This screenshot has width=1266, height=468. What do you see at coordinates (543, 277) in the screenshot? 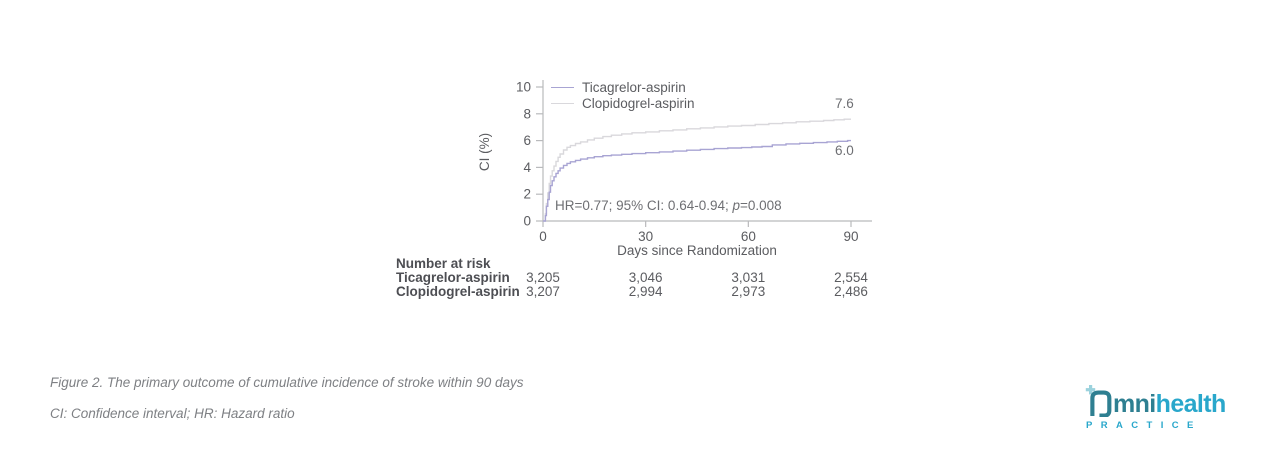
I see `nar-value: 3,205` at bounding box center [543, 277].